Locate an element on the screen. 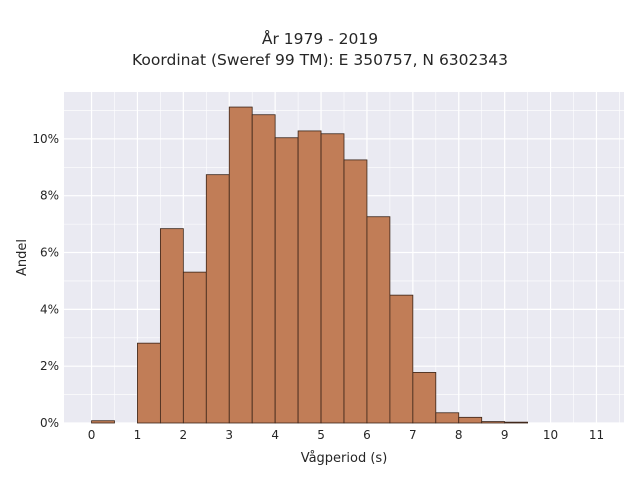  y-tick-label: 4% is located at coordinates (49, 309).